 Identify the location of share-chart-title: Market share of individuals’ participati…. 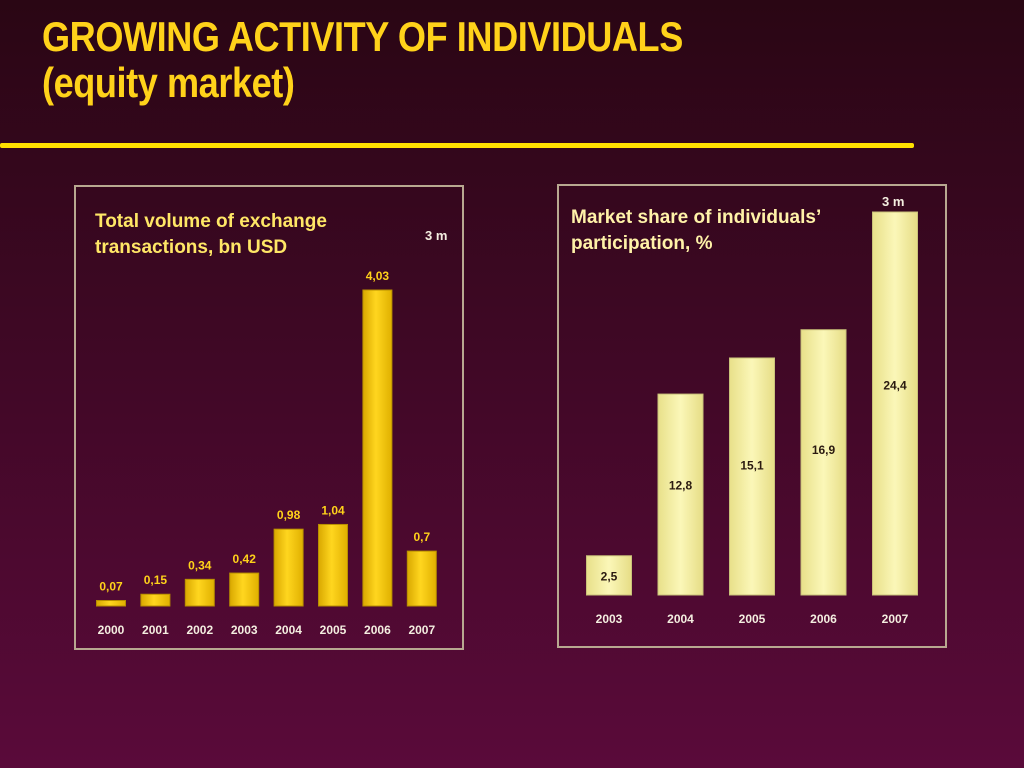
(696, 231).